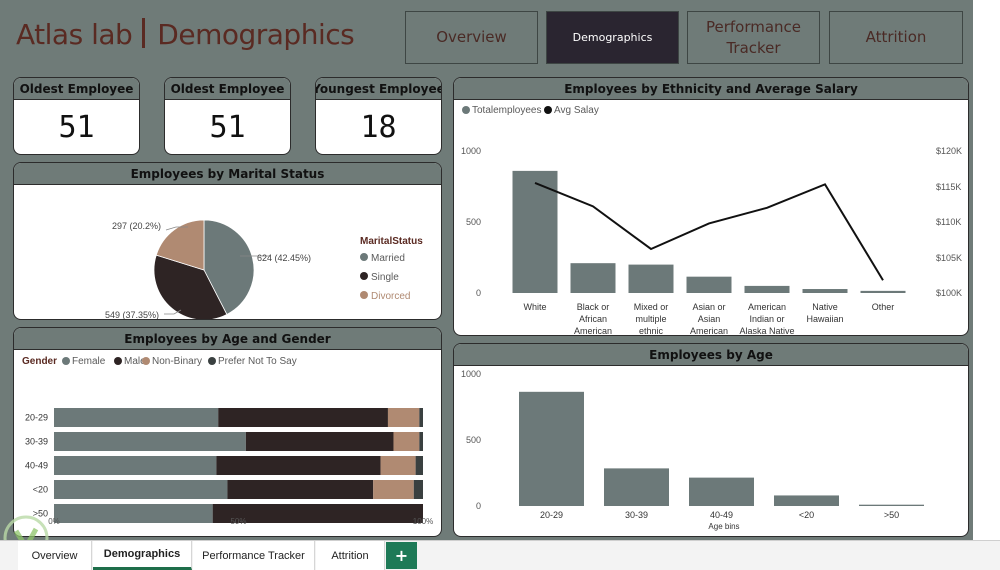 This screenshot has width=1000, height=570. I want to click on y-tick-500: 500, so click(473, 440).